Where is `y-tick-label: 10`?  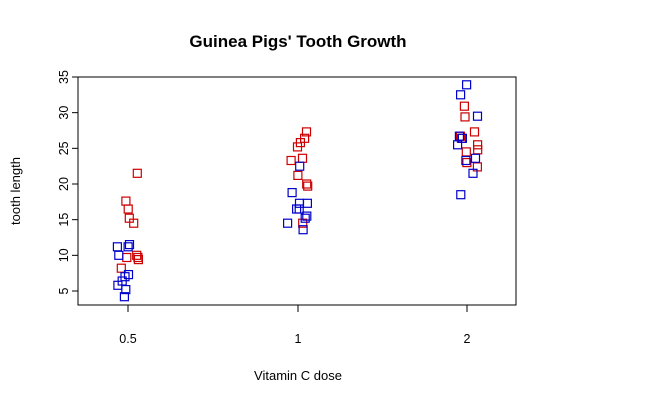
y-tick-label: 10 is located at coordinates (64, 255).